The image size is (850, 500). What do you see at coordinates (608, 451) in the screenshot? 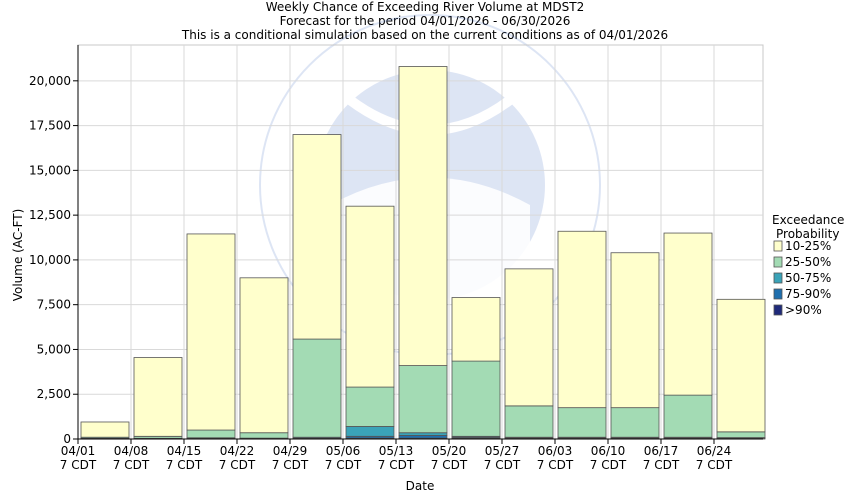
I see `x-tick-label: 06/10` at bounding box center [608, 451].